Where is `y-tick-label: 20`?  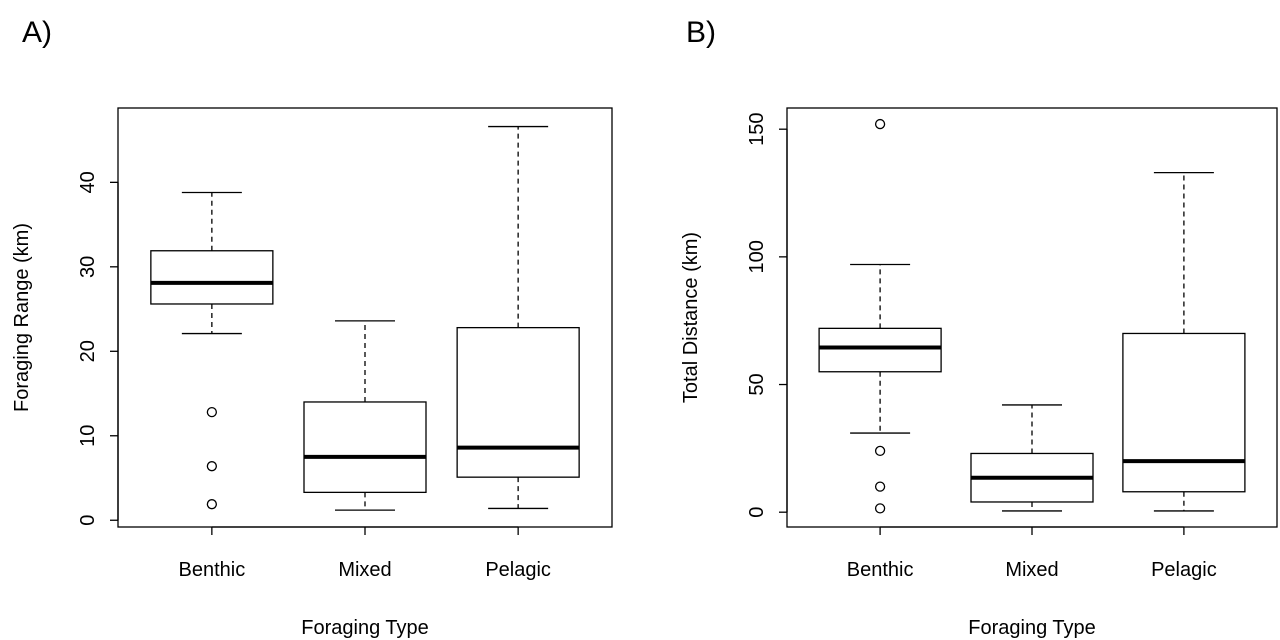 y-tick-label: 20 is located at coordinates (88, 351).